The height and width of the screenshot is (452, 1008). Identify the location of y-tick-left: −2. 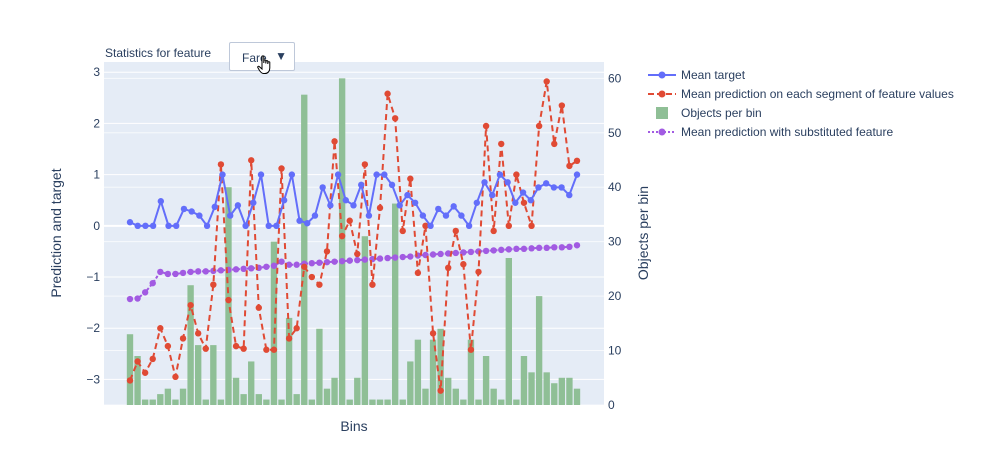
(93, 328).